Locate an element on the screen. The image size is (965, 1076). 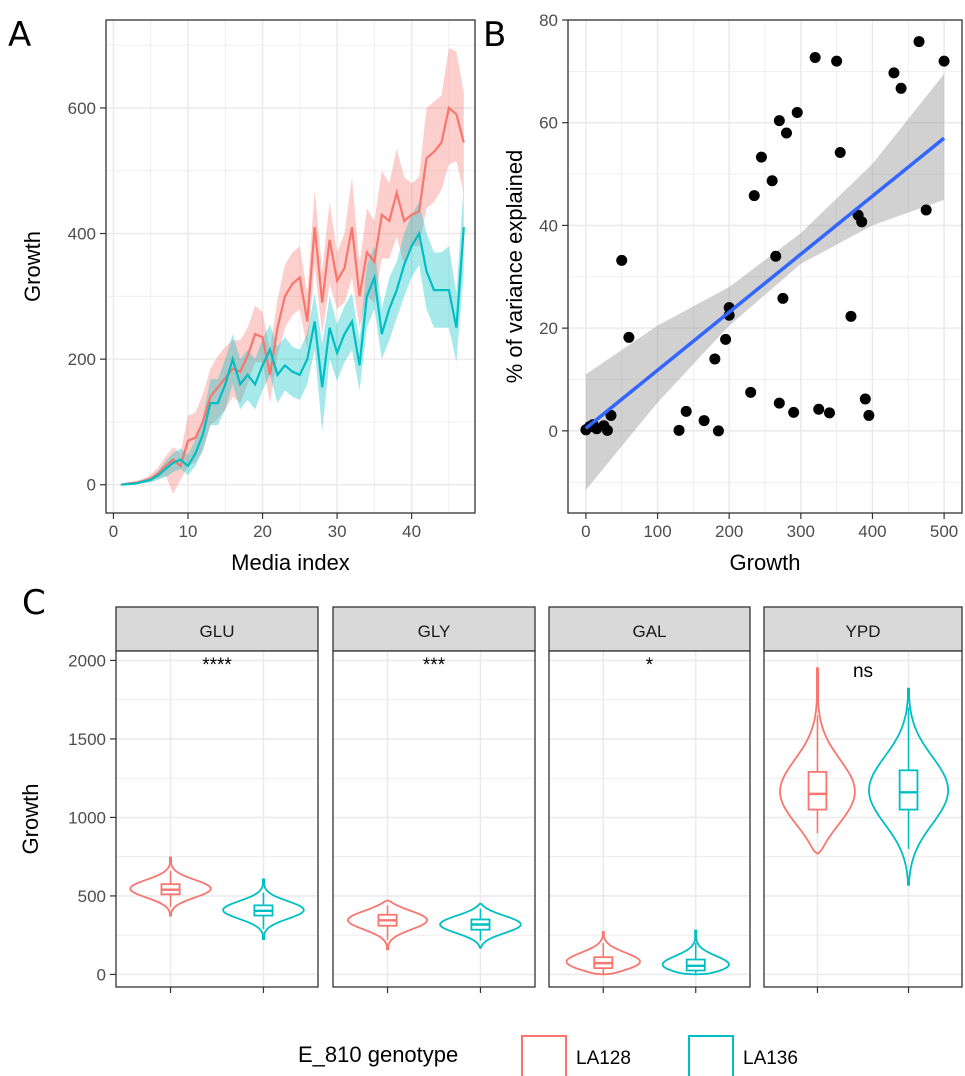
facet-strip-label: GLU is located at coordinates (217, 631).